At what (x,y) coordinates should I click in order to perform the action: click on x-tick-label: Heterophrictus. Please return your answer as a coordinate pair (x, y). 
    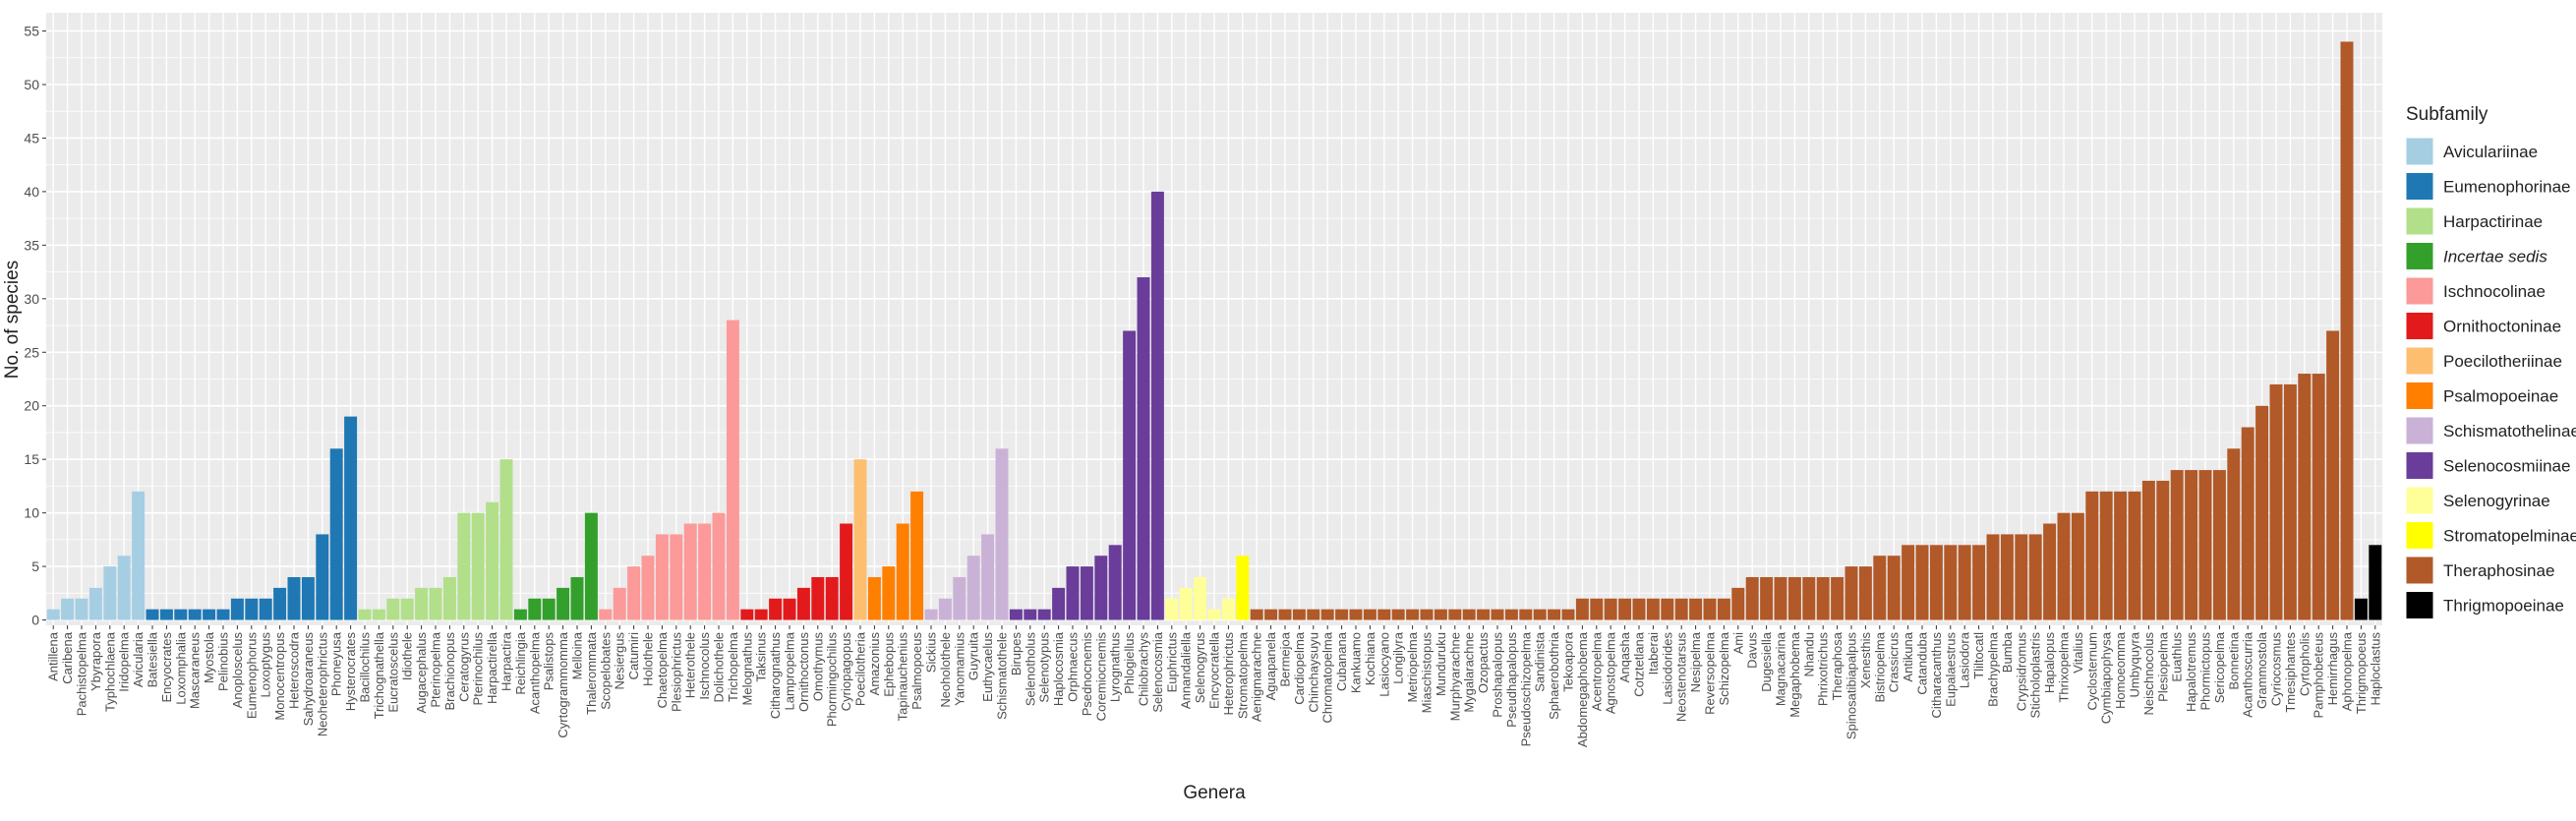
    Looking at the image, I should click on (1228, 674).